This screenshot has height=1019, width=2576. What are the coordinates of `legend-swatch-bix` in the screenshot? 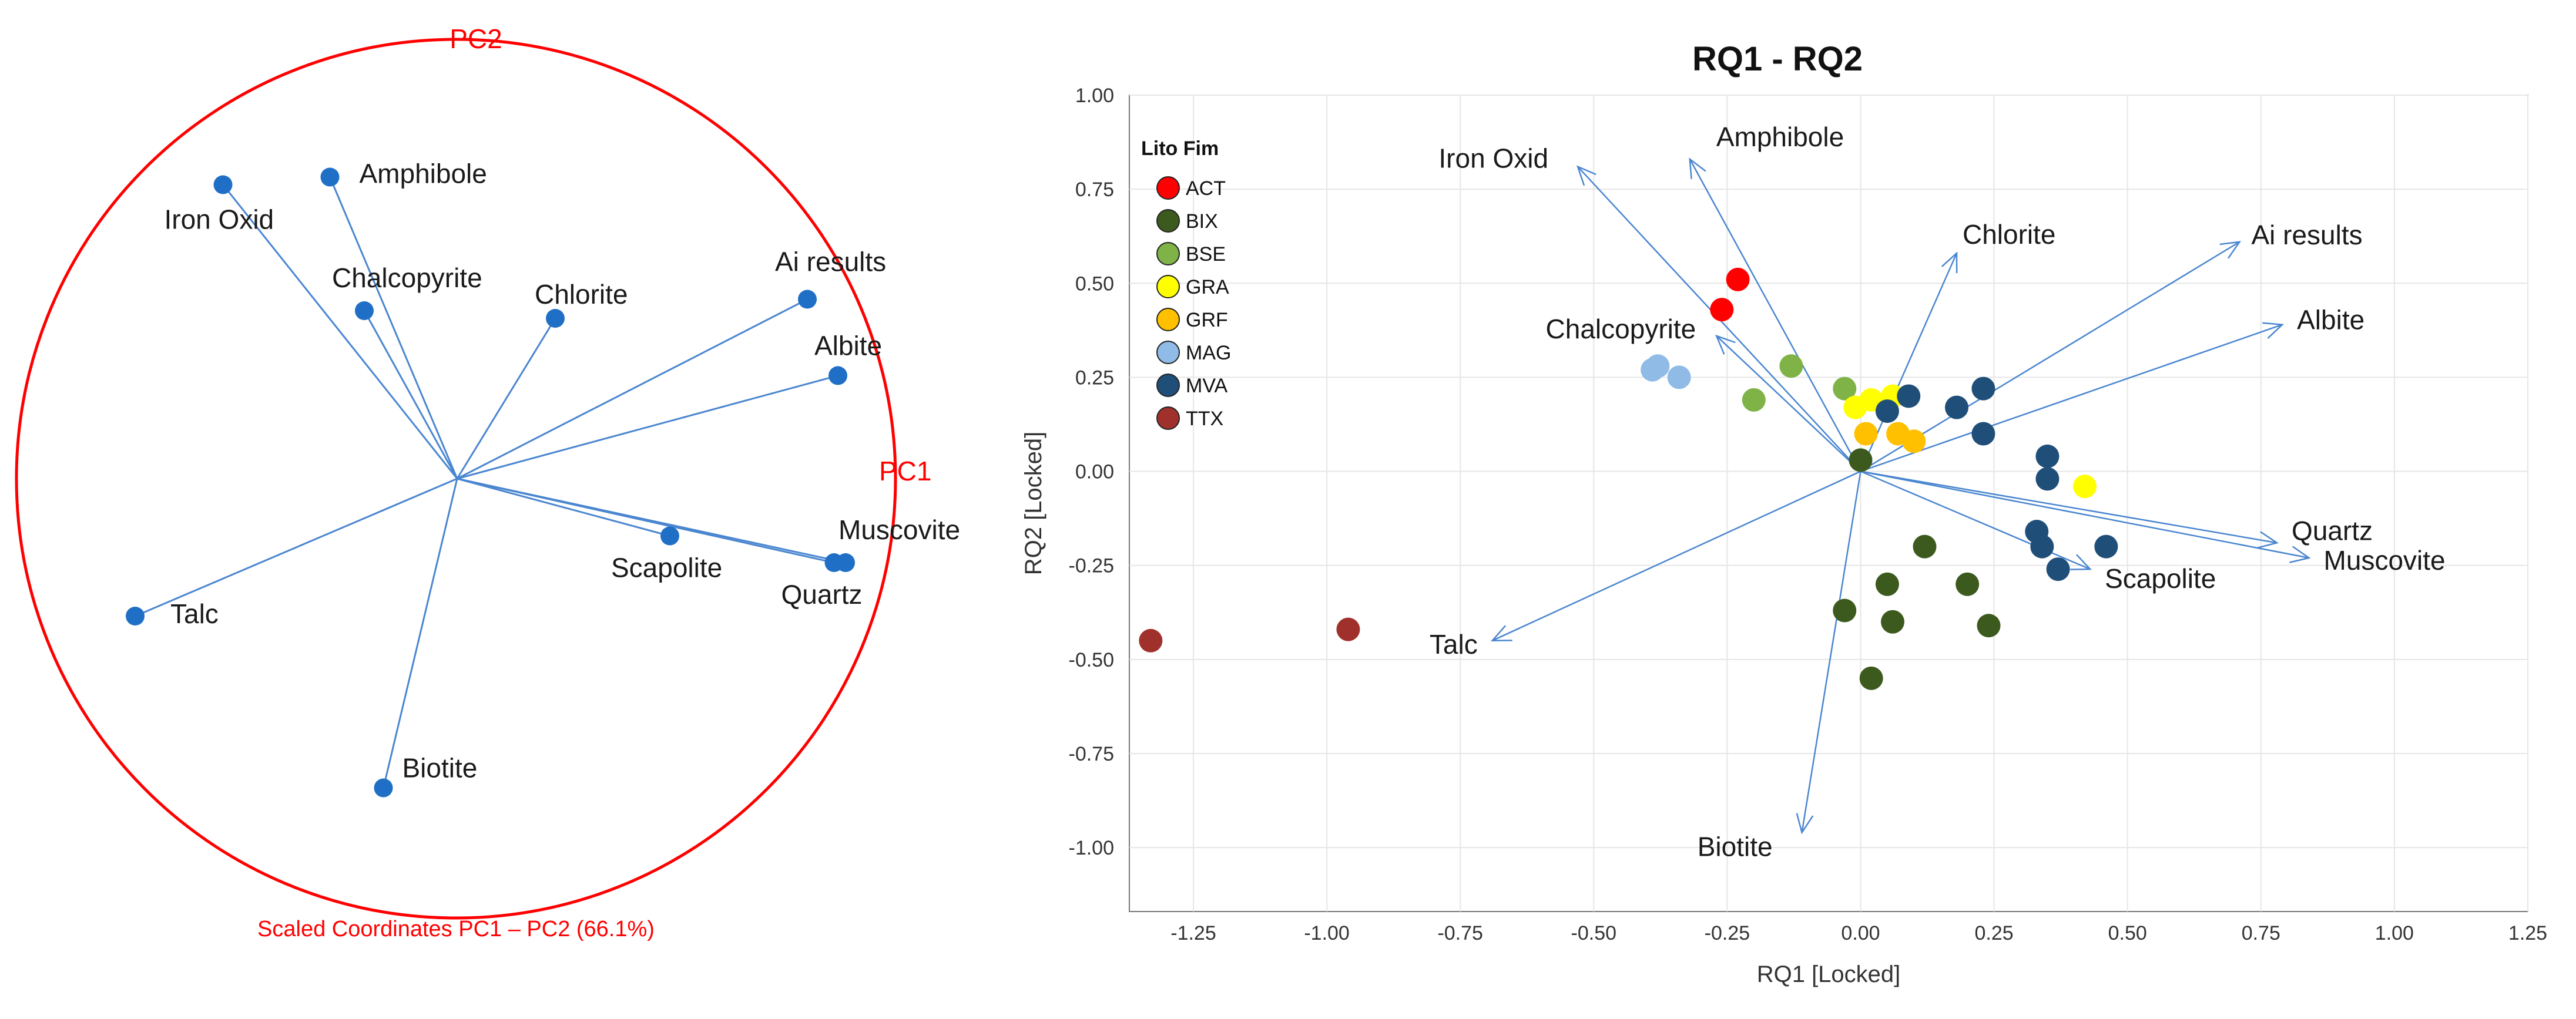 It's located at (1168, 221).